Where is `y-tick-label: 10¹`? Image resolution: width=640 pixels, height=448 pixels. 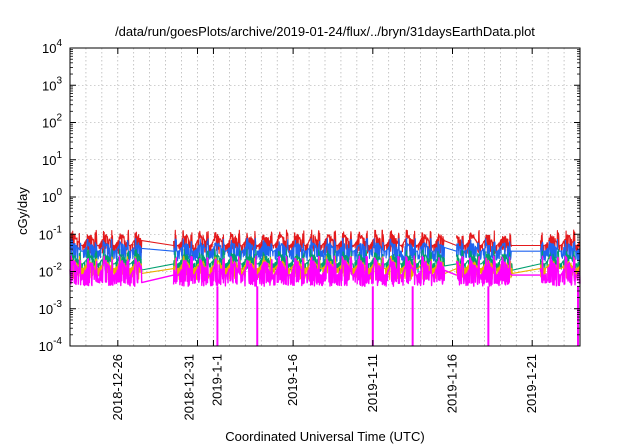 y-tick-label: 10¹ is located at coordinates (52, 159).